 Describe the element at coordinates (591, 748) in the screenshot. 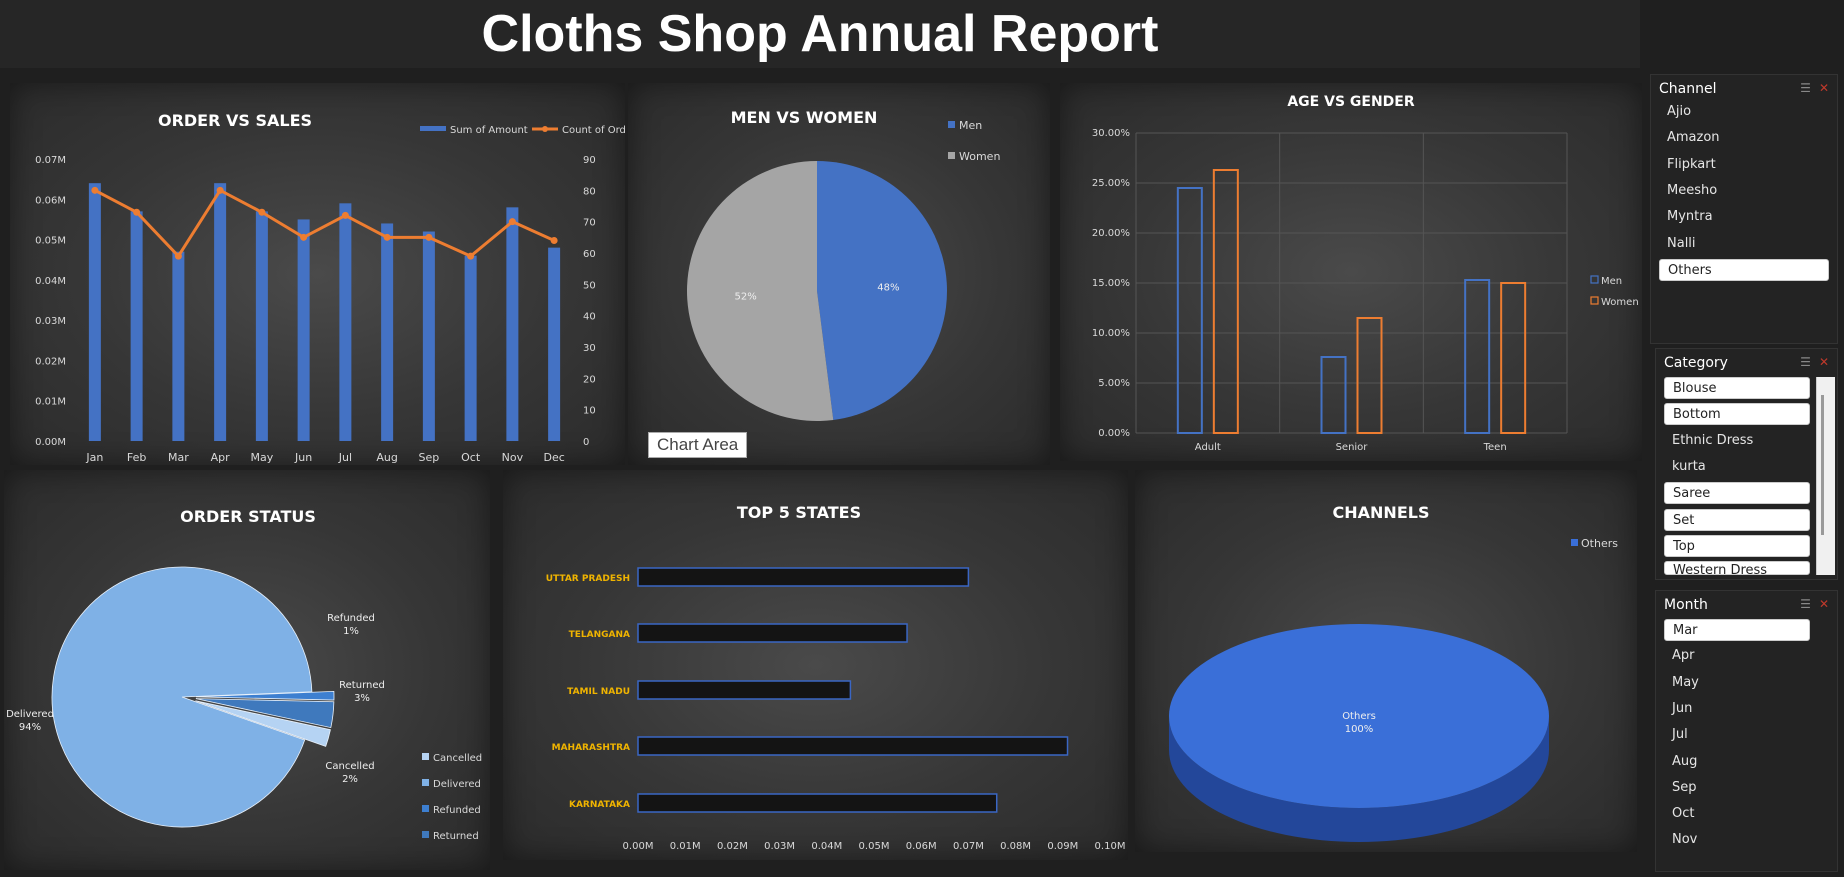

I see `y-tick-label: MAHARASHTRA` at that location.